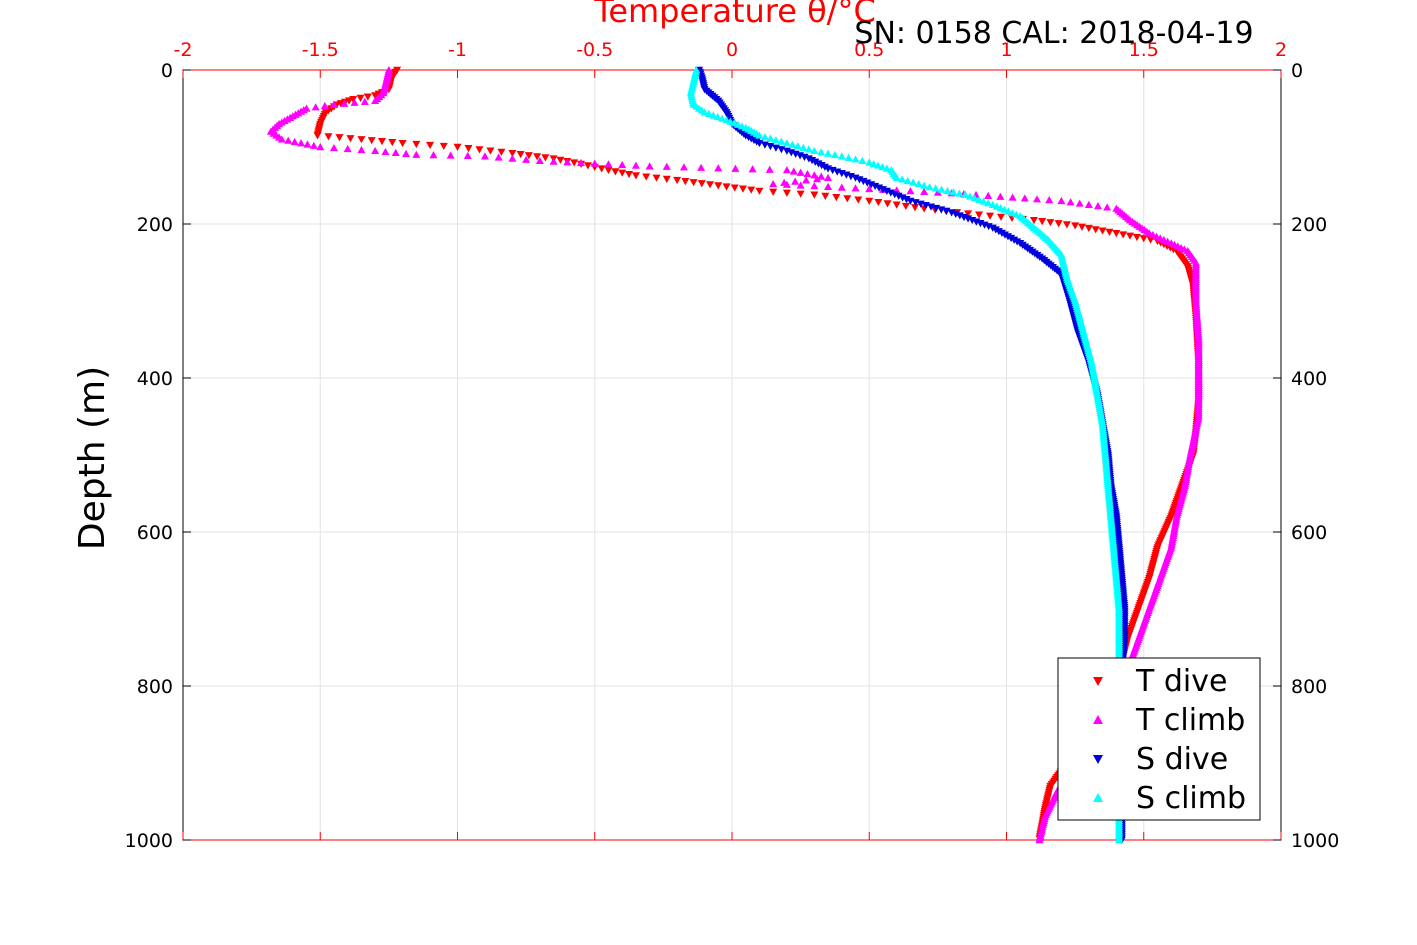 This screenshot has width=1417, height=945. I want to click on x-tick-label: -2, so click(183, 50).